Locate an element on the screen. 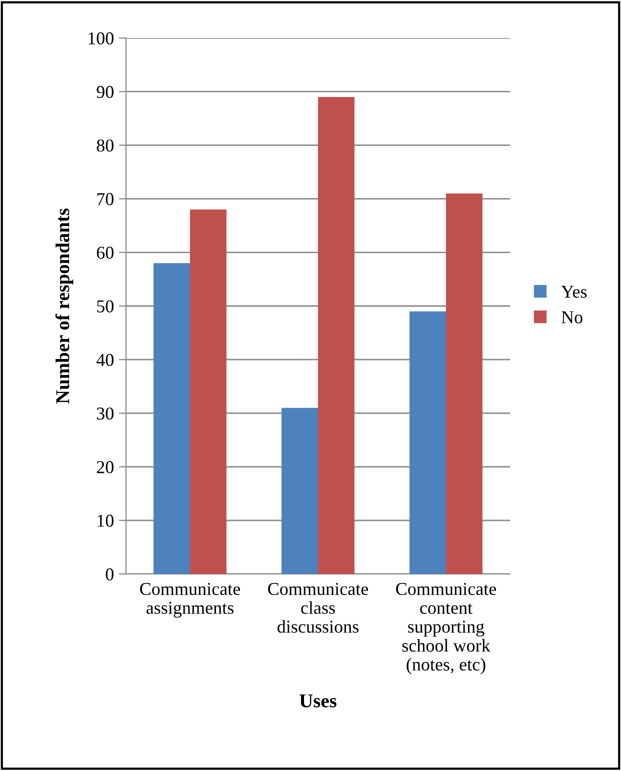 The width and height of the screenshot is (621, 771). legend-label: No is located at coordinates (572, 317).